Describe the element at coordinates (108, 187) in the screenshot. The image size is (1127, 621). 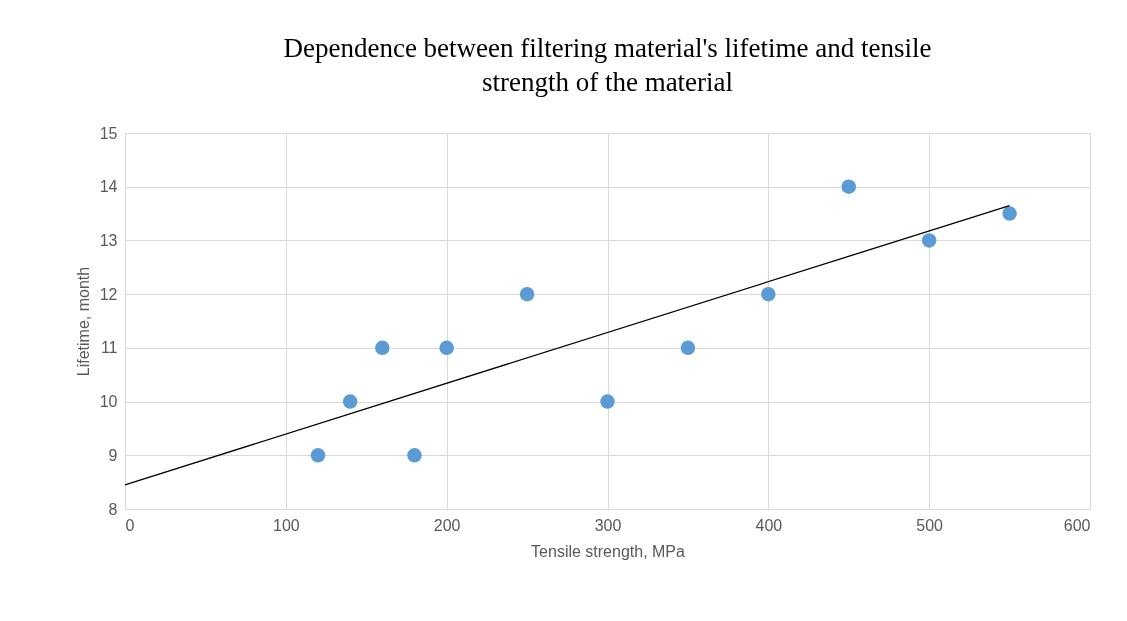
I see `y-tick-label: 14` at that location.